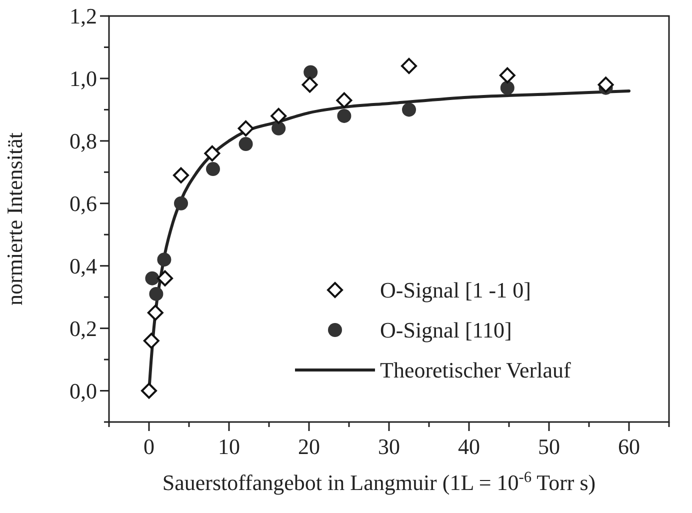 The width and height of the screenshot is (692, 513). Describe the element at coordinates (83, 266) in the screenshot. I see `y-tick-label: 0,4` at that location.